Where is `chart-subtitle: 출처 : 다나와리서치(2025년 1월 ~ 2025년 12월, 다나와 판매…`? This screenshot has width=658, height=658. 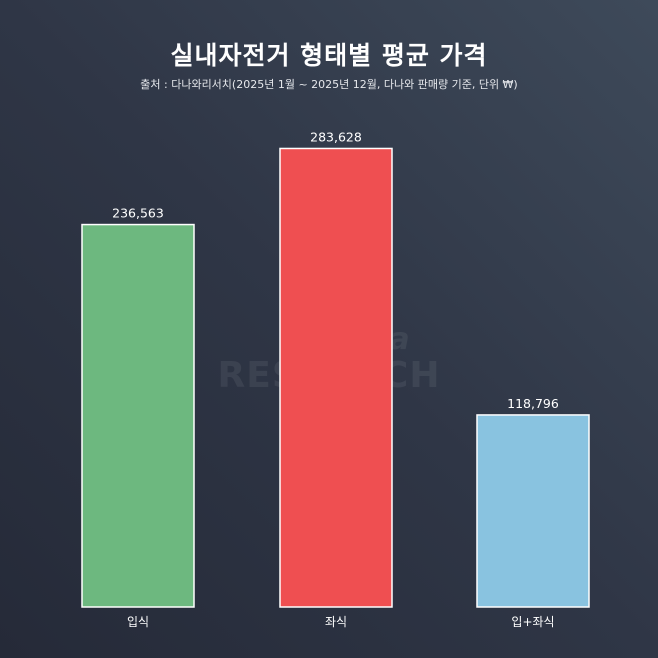
chart-subtitle: 출처 : 다나와리서치(2025년 1월 ~ 2025년 12월, 다나와 판매… is located at coordinates (329, 84).